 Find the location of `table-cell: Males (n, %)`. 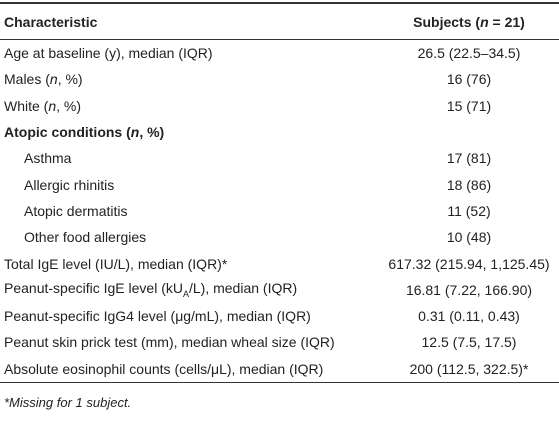

table-cell: Males (n, %) is located at coordinates (189, 79).